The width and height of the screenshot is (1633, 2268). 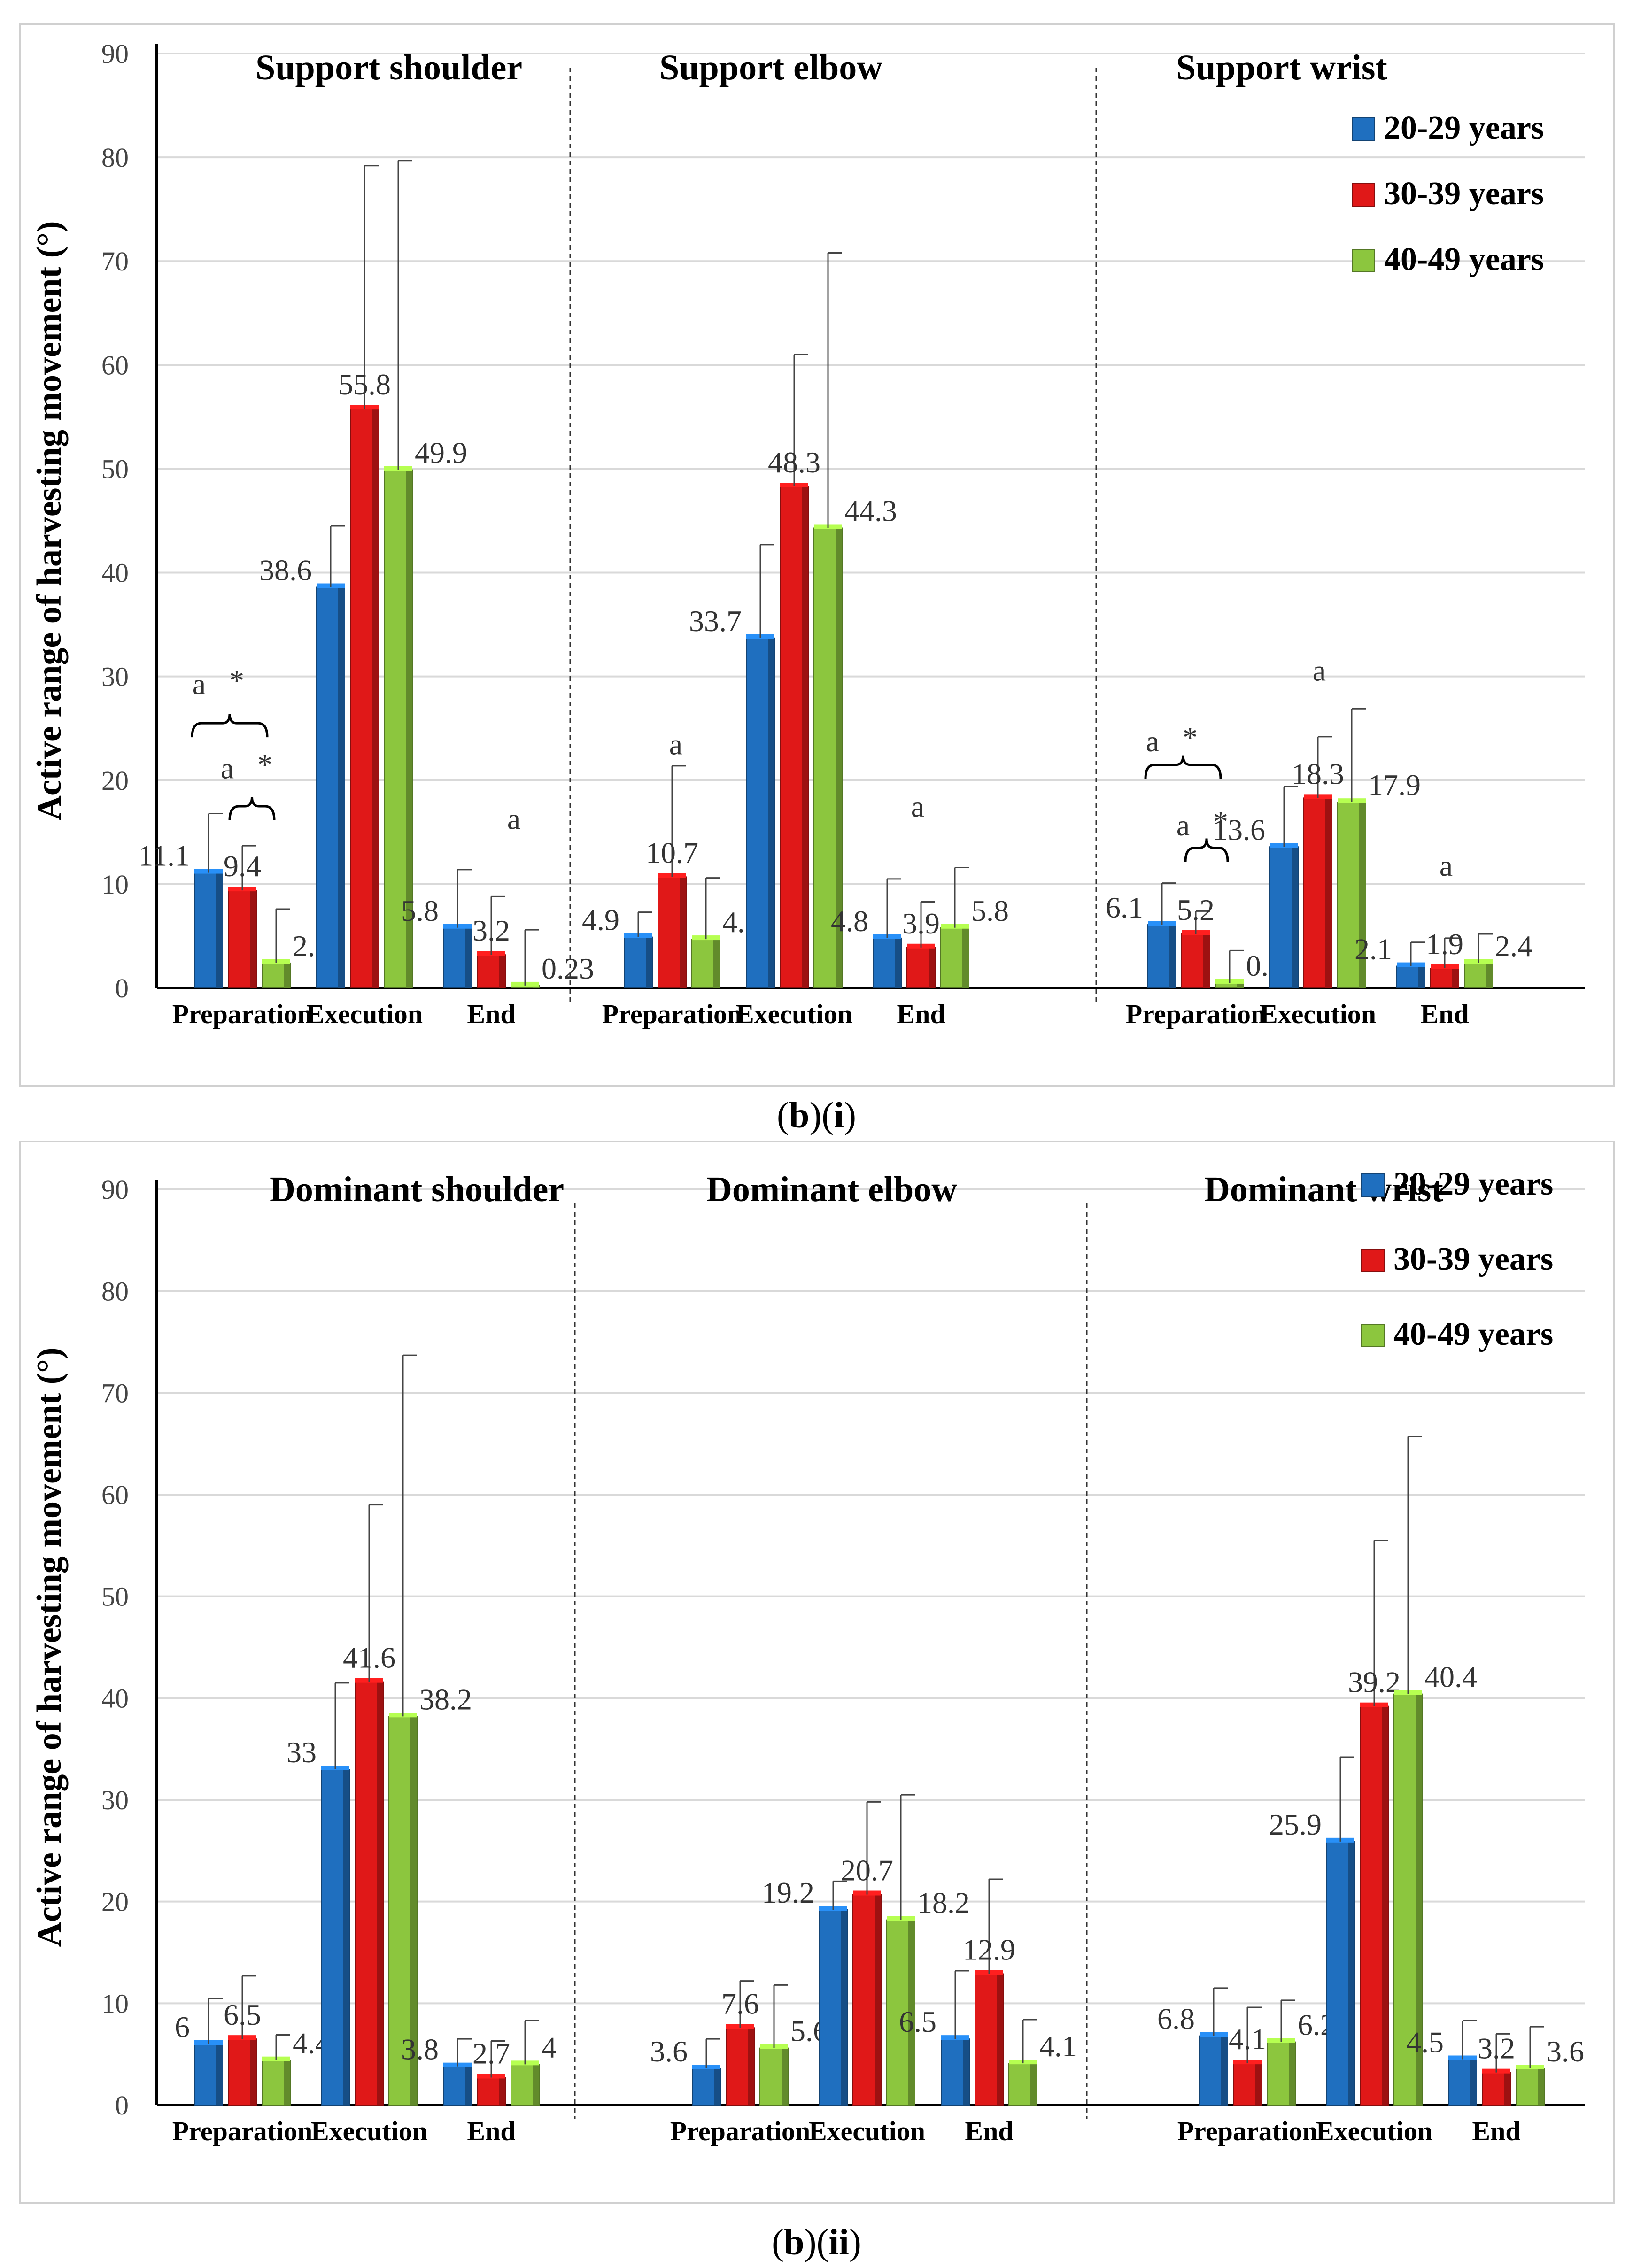 I want to click on data-label: 38.2, so click(x=445, y=1699).